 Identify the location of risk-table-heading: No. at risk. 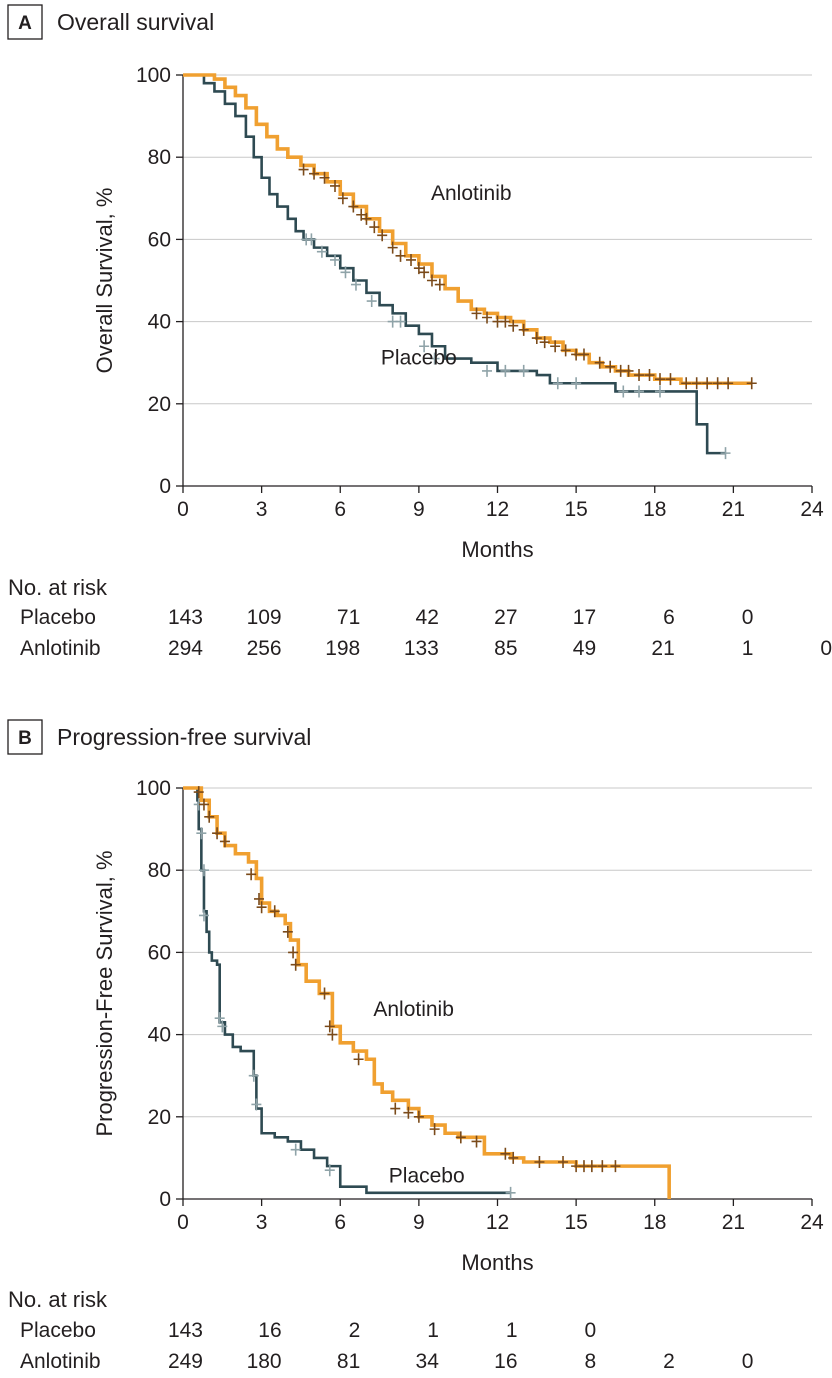
(58, 587).